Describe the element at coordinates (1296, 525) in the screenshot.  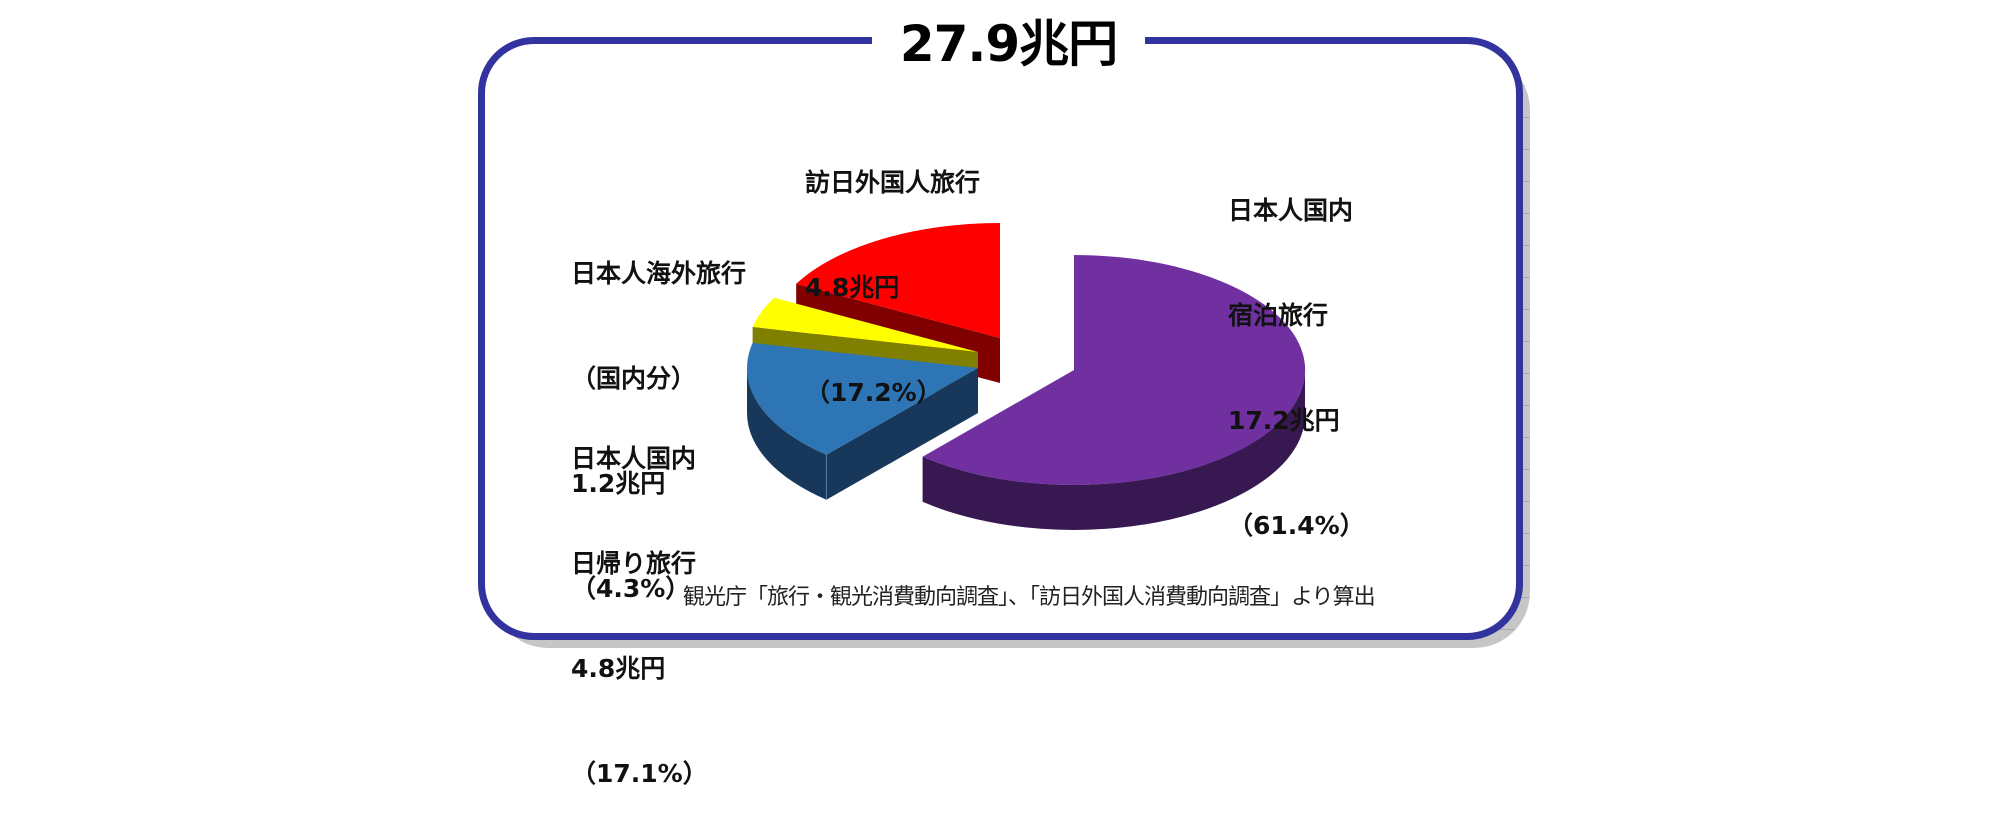
I see `label-domestic-overnight-percent: （61.4%）` at that location.